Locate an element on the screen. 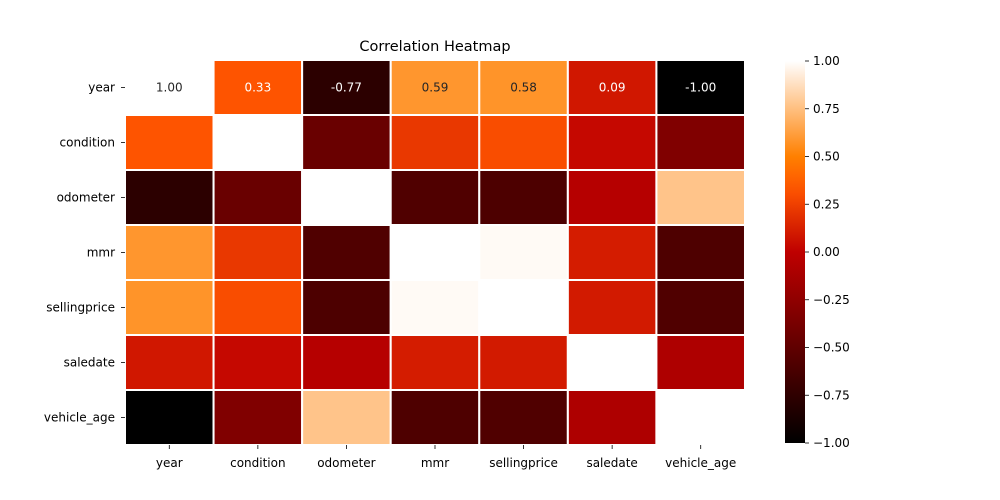 The width and height of the screenshot is (1000, 500). heatmap-cell-odometer-mmr is located at coordinates (435, 197).